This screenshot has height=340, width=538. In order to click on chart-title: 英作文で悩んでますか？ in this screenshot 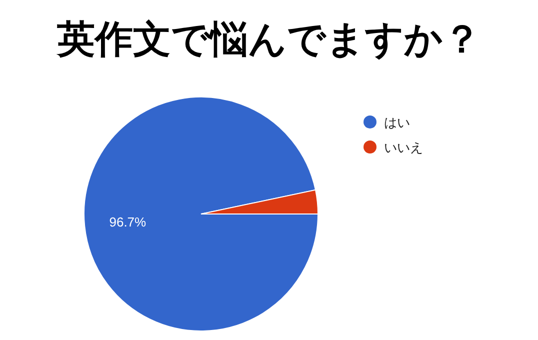, I will do `click(268, 39)`.